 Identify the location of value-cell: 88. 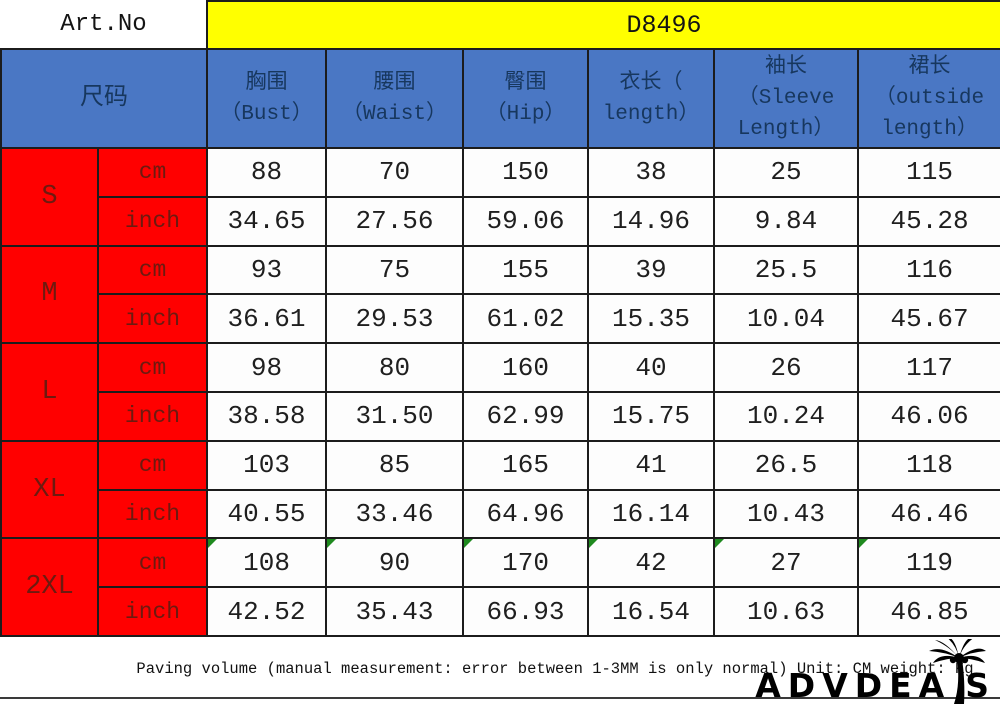
(267, 172).